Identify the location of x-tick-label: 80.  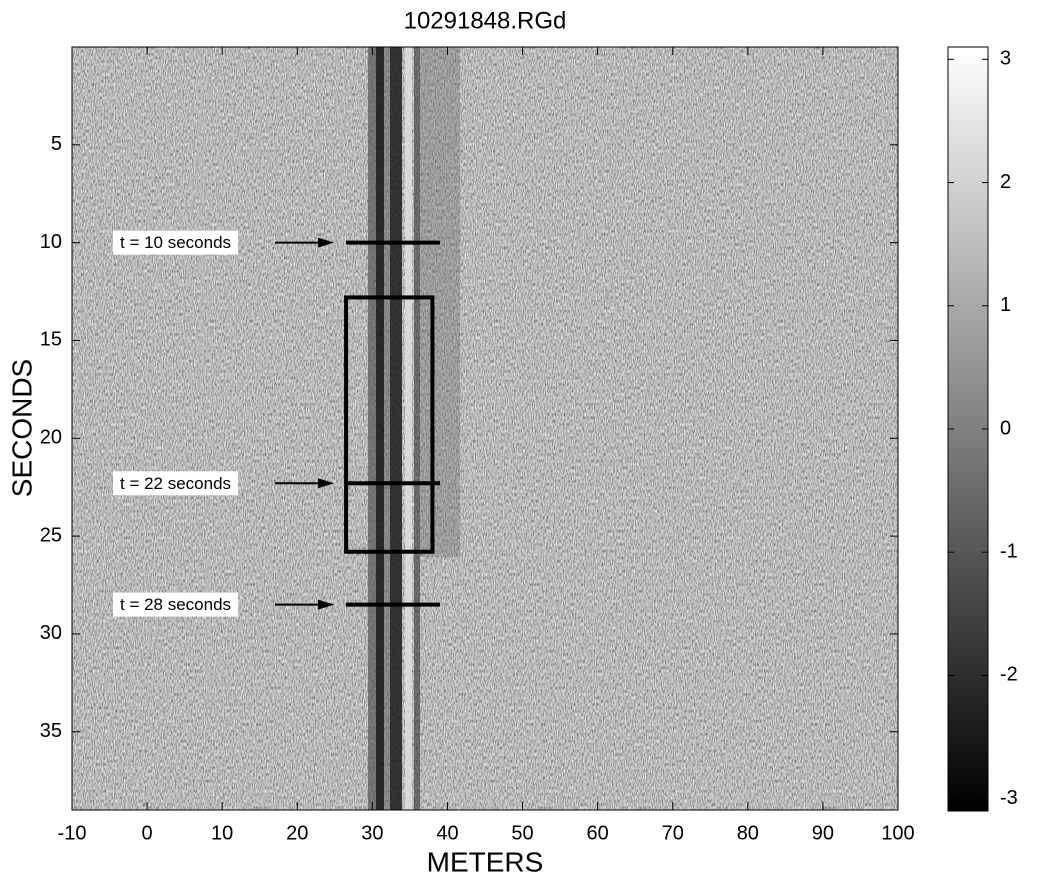
(748, 833).